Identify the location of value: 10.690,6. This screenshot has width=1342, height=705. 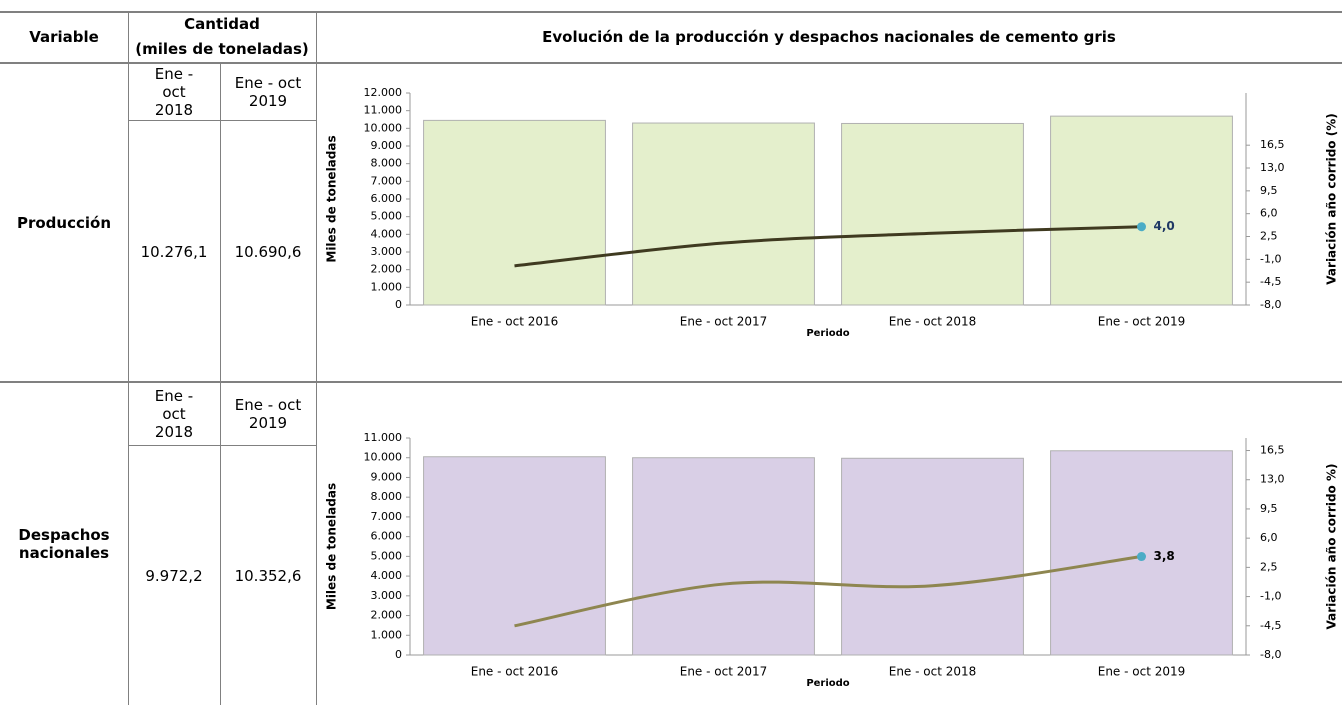
(268, 251).